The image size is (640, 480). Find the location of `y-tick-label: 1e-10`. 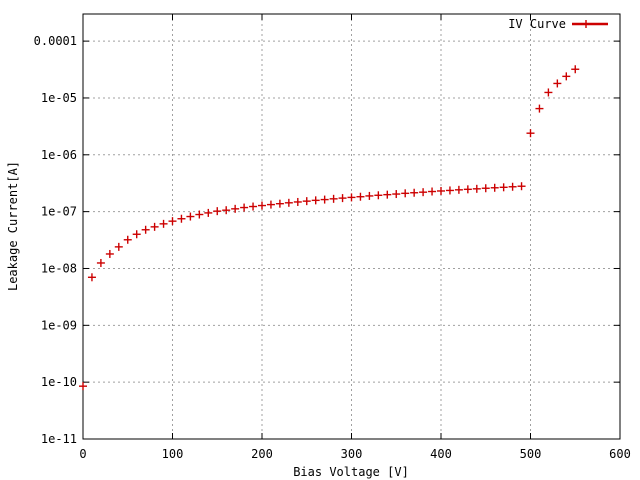

y-tick-label: 1e-10 is located at coordinates (59, 382).